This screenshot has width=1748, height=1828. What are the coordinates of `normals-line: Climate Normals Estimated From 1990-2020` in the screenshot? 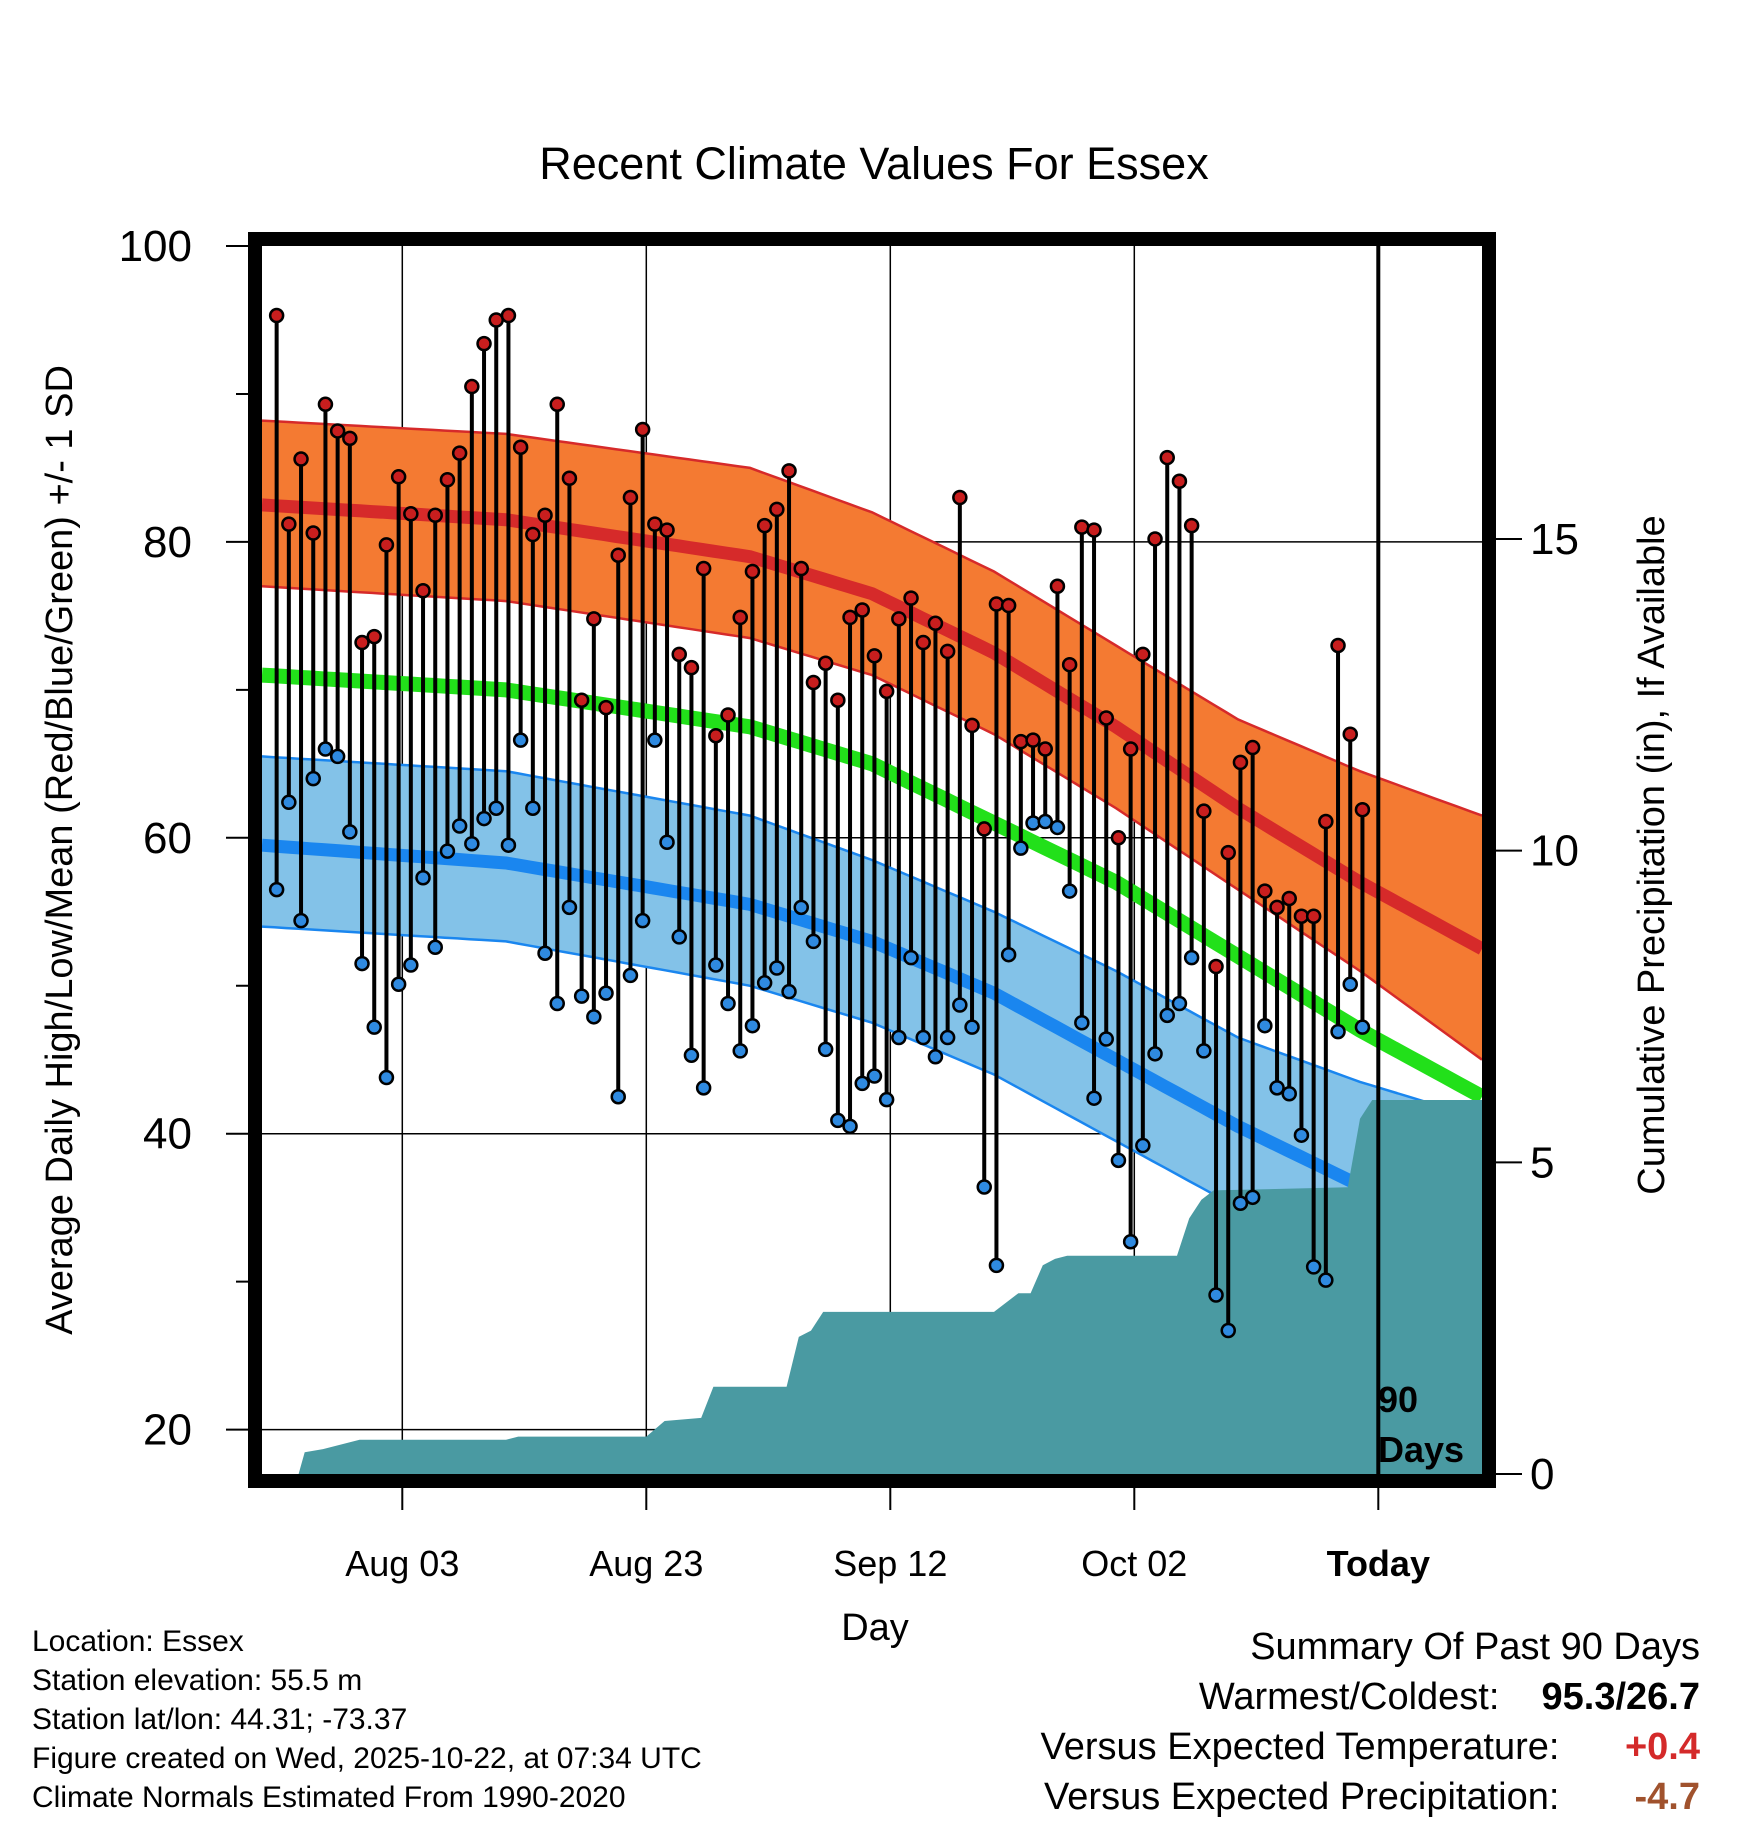 It's located at (329, 1797).